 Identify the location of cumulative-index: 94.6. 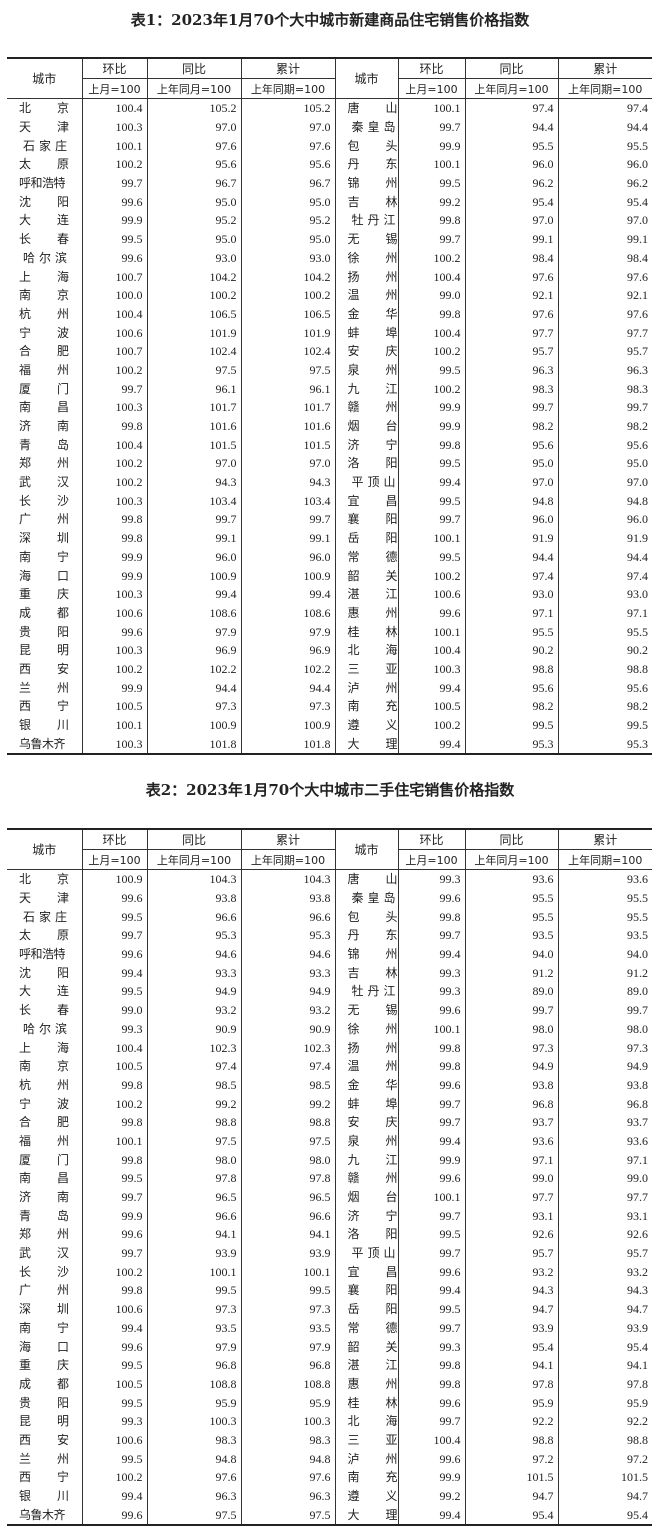
(288, 954).